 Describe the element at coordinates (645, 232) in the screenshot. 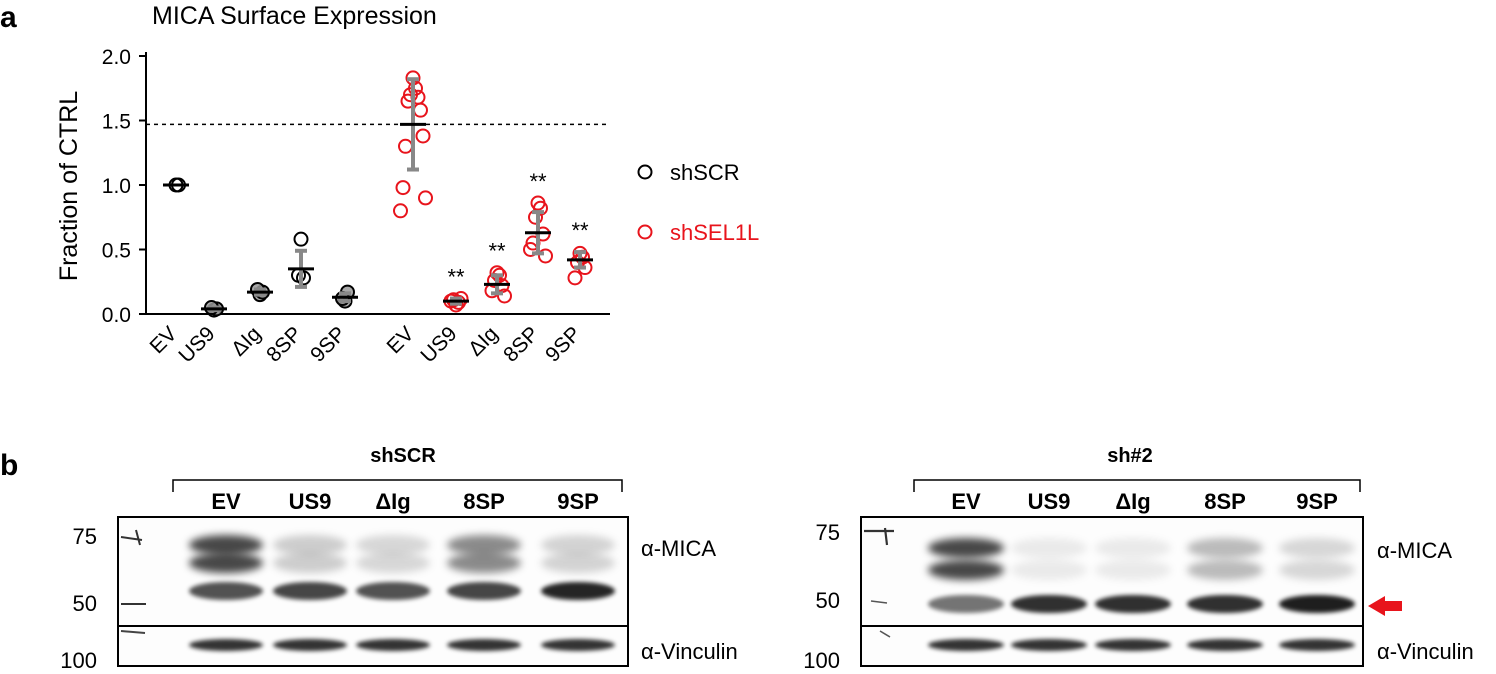

I see `legend-marker-shsel1l` at that location.